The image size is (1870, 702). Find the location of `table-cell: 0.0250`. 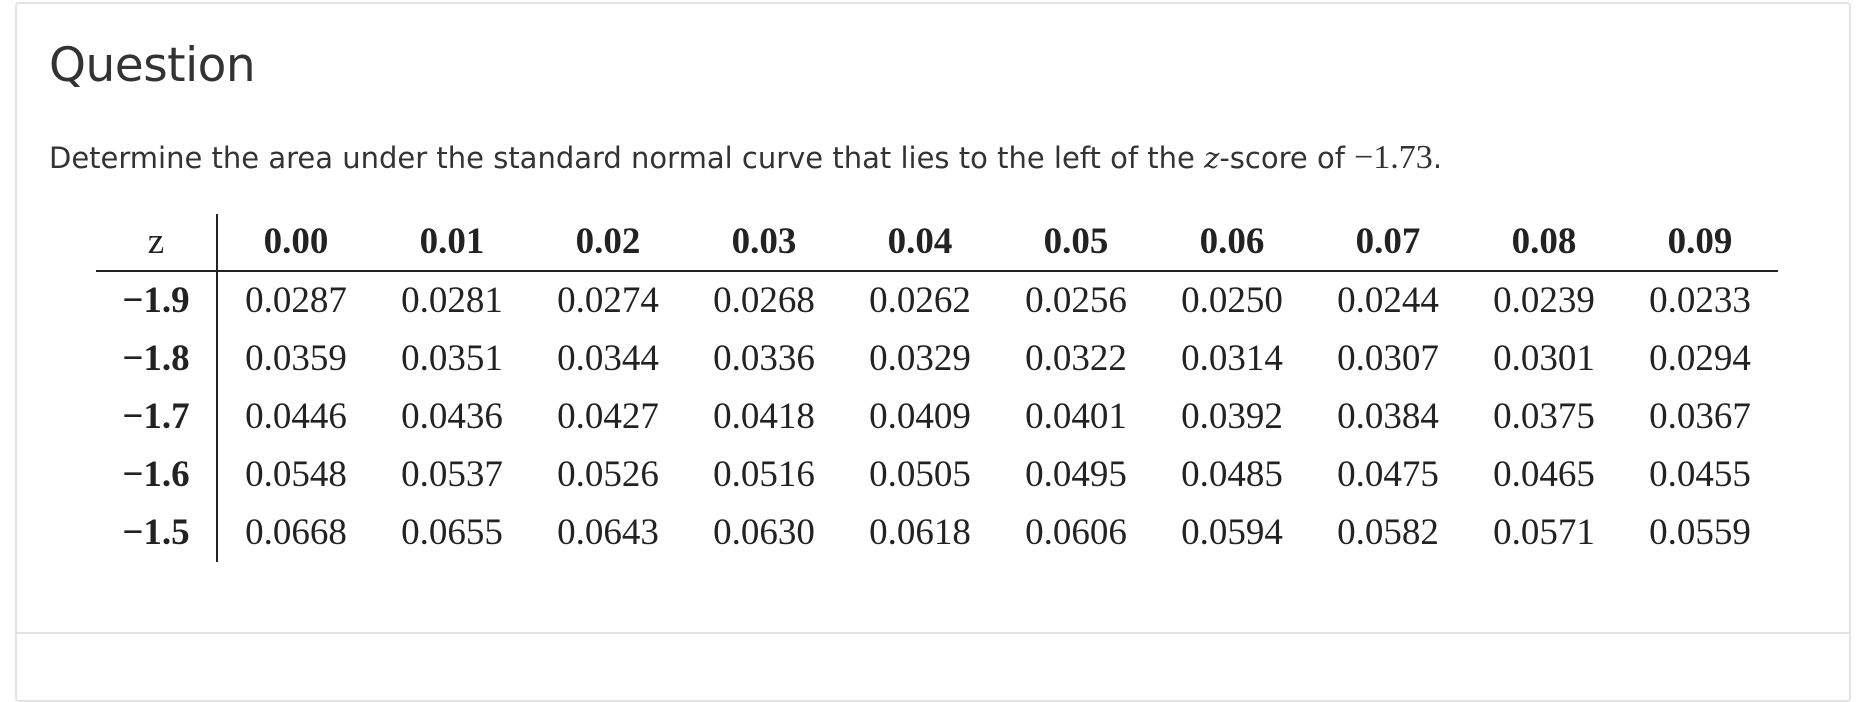

table-cell: 0.0250 is located at coordinates (1232, 300).